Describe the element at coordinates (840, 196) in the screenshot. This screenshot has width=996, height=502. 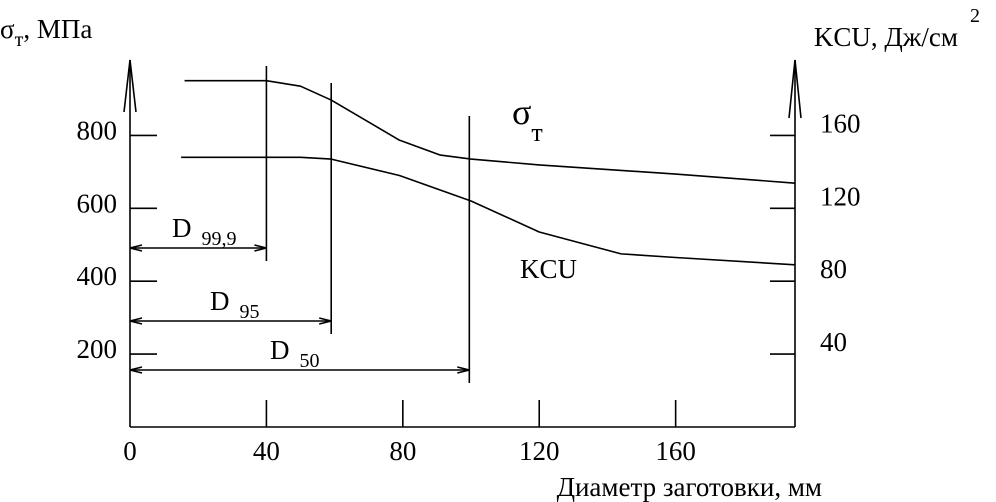
I see `y2-tick-label: 120` at that location.